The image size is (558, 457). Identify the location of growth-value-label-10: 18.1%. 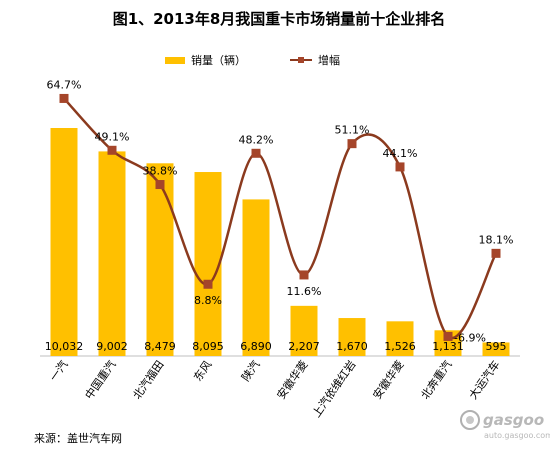
(496, 239).